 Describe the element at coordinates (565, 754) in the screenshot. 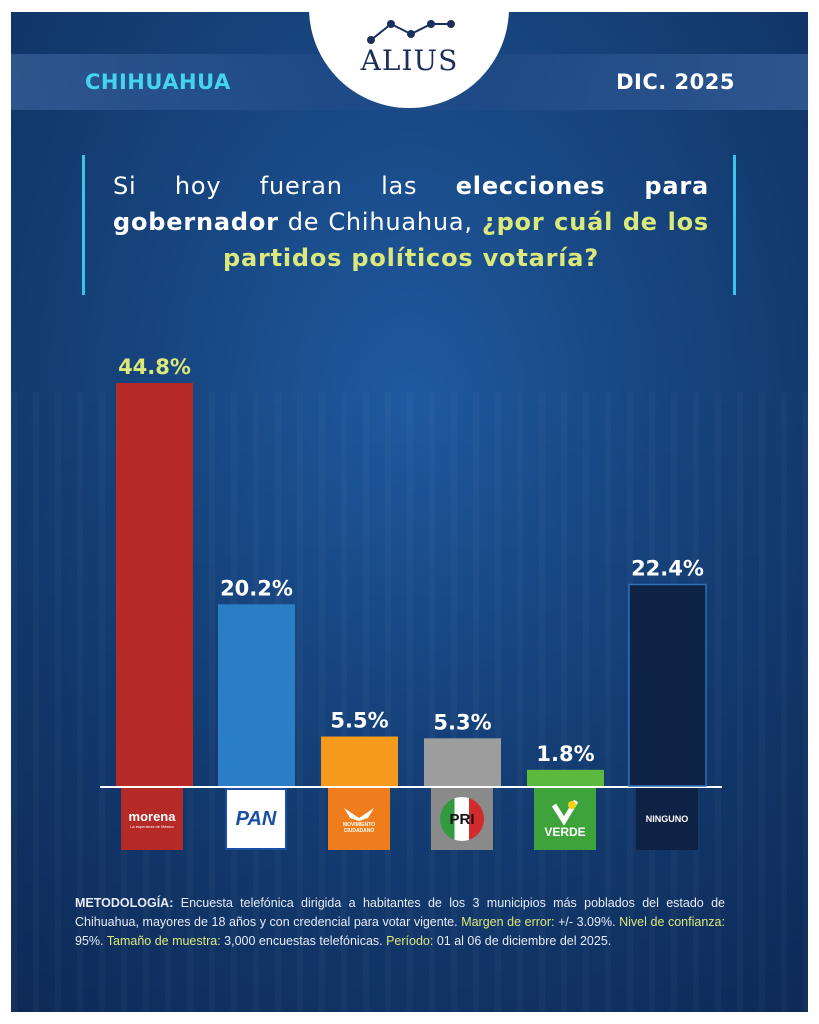

I see `bar-label-verde: 1.8%` at that location.